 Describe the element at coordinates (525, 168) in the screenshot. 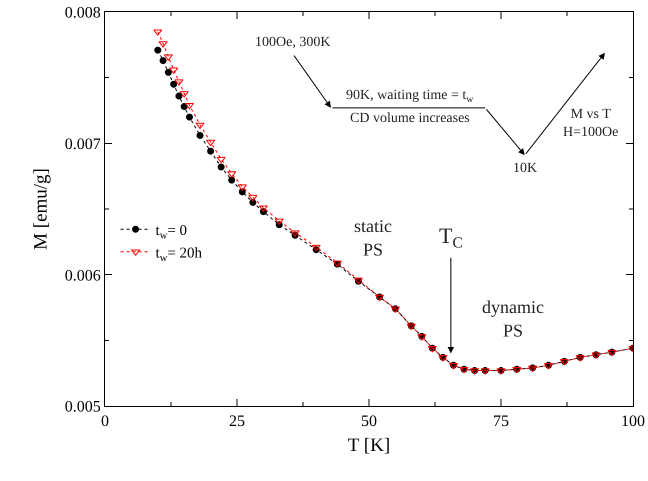

I see `annotation: 10K` at that location.